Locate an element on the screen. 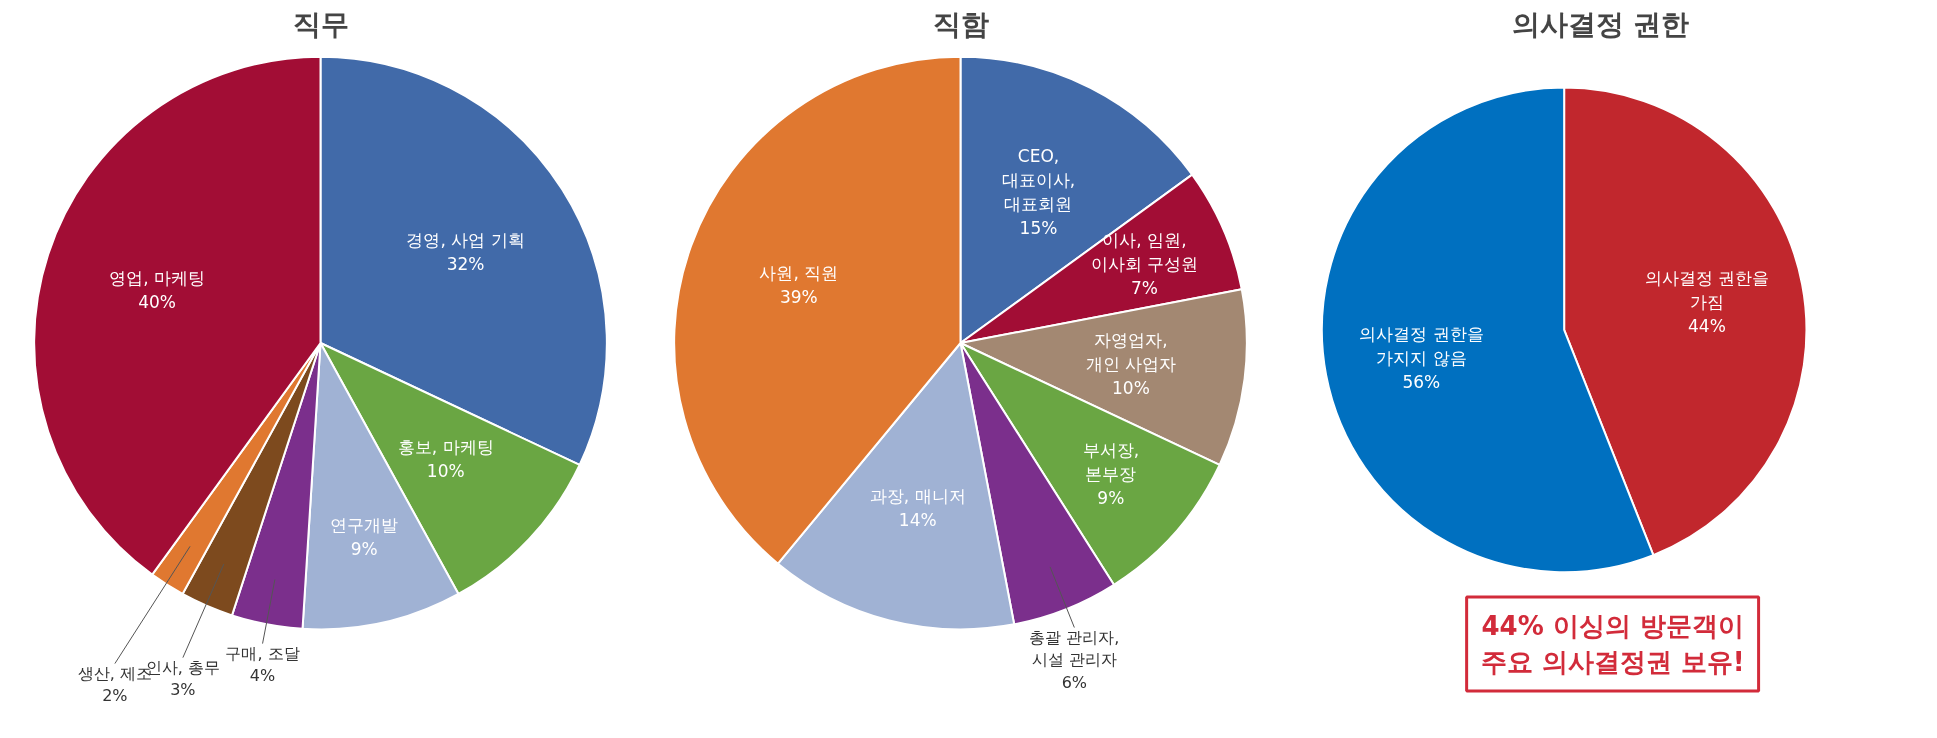 The height and width of the screenshot is (738, 1937). slice-label: CEO, 대표이사, 대표회원 is located at coordinates (1038, 179).